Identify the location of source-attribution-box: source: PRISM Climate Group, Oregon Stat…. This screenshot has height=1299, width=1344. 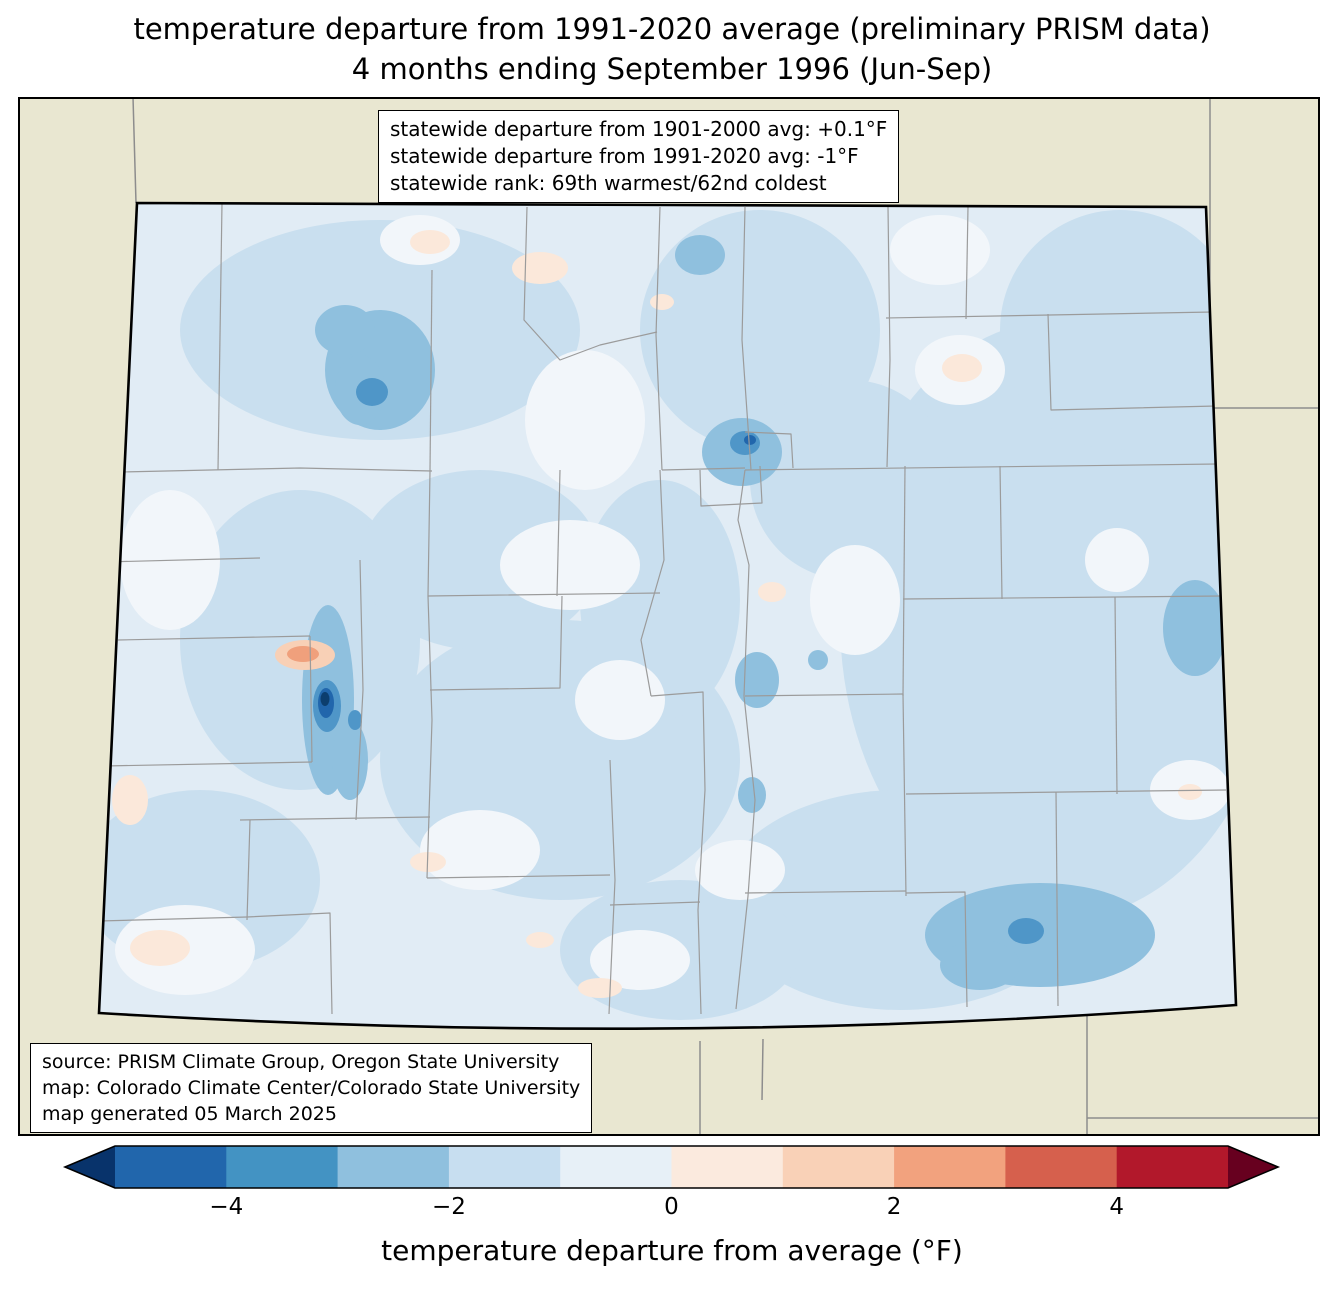
(311, 1088).